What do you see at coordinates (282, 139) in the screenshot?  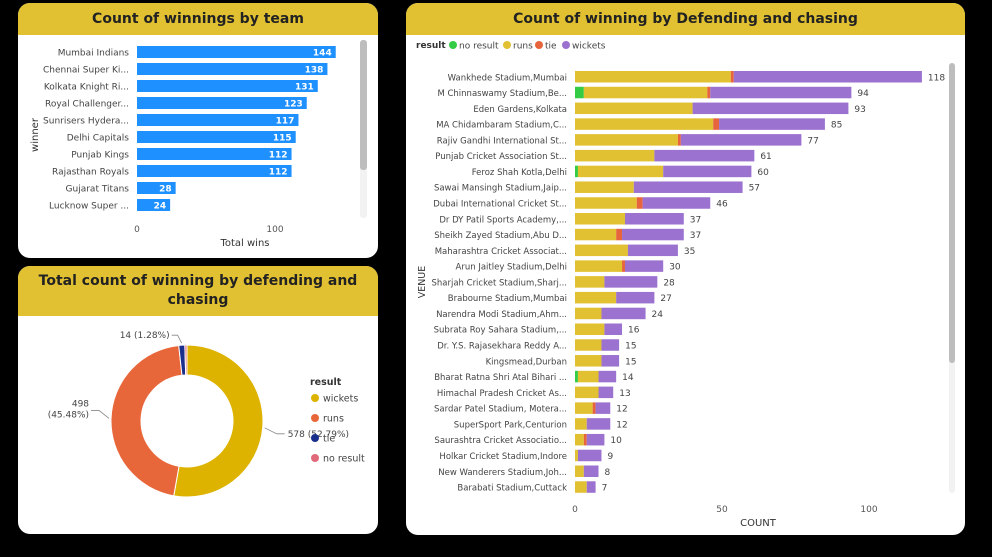 I see `team-value-label: 115` at bounding box center [282, 139].